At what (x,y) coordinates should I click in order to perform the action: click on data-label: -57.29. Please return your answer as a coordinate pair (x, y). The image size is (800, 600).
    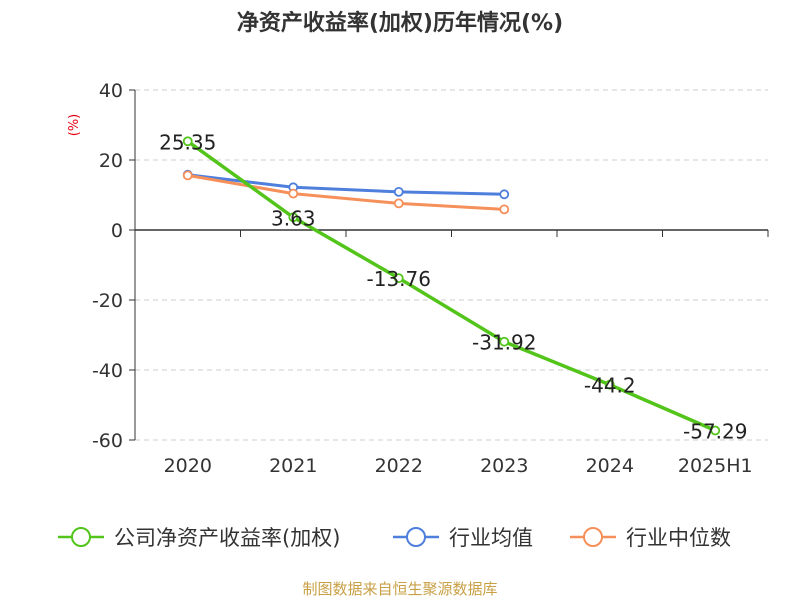
    Looking at the image, I should click on (715, 432).